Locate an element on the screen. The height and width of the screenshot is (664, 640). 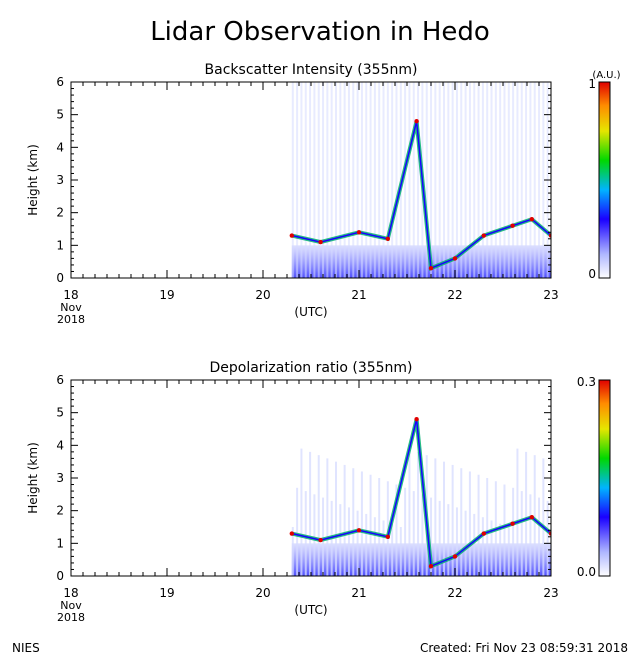
data-field is located at coordinates (420, 180).